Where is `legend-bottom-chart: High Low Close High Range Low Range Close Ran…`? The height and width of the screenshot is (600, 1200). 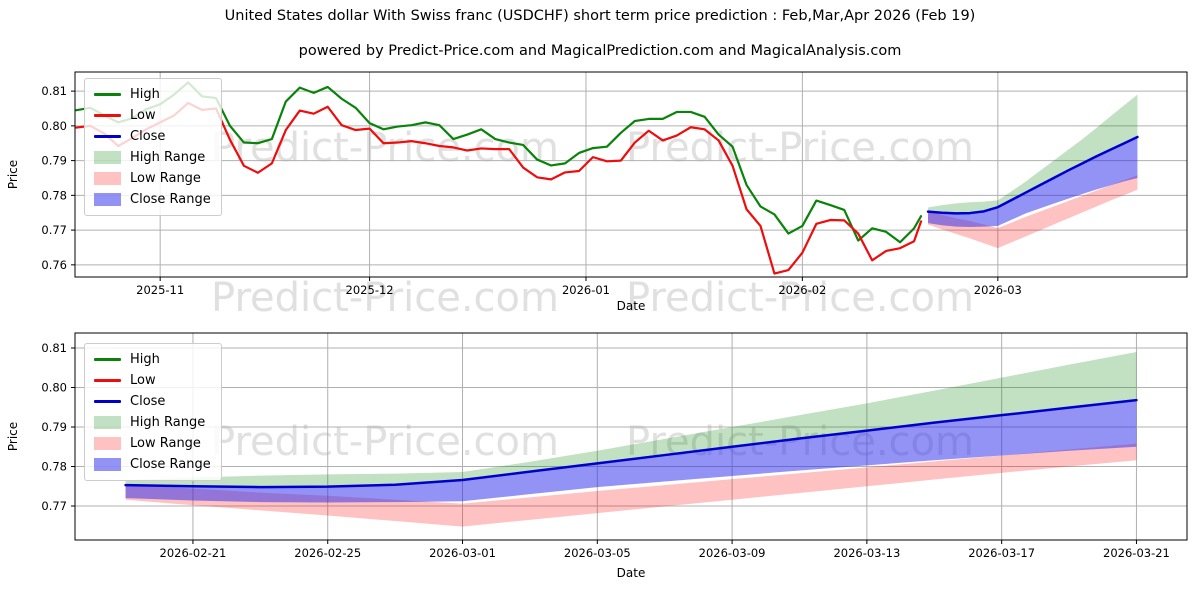
legend-bottom-chart: High Low Close High Range Low Range Close Ran… is located at coordinates (153, 412).